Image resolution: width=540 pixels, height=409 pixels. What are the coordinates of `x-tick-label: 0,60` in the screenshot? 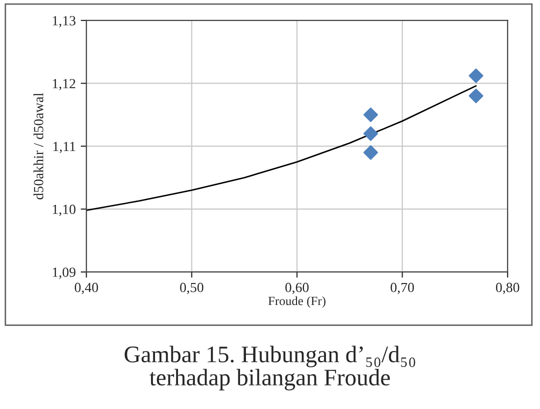 It's located at (297, 288).